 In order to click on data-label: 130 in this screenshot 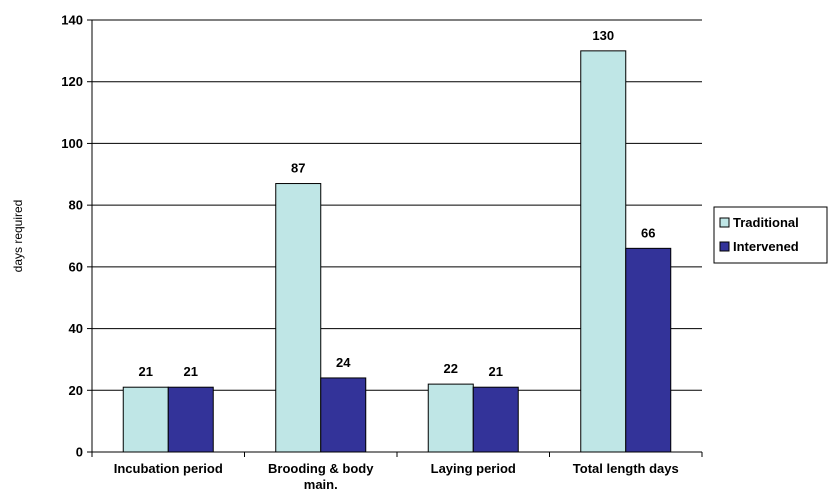, I will do `click(603, 35)`.